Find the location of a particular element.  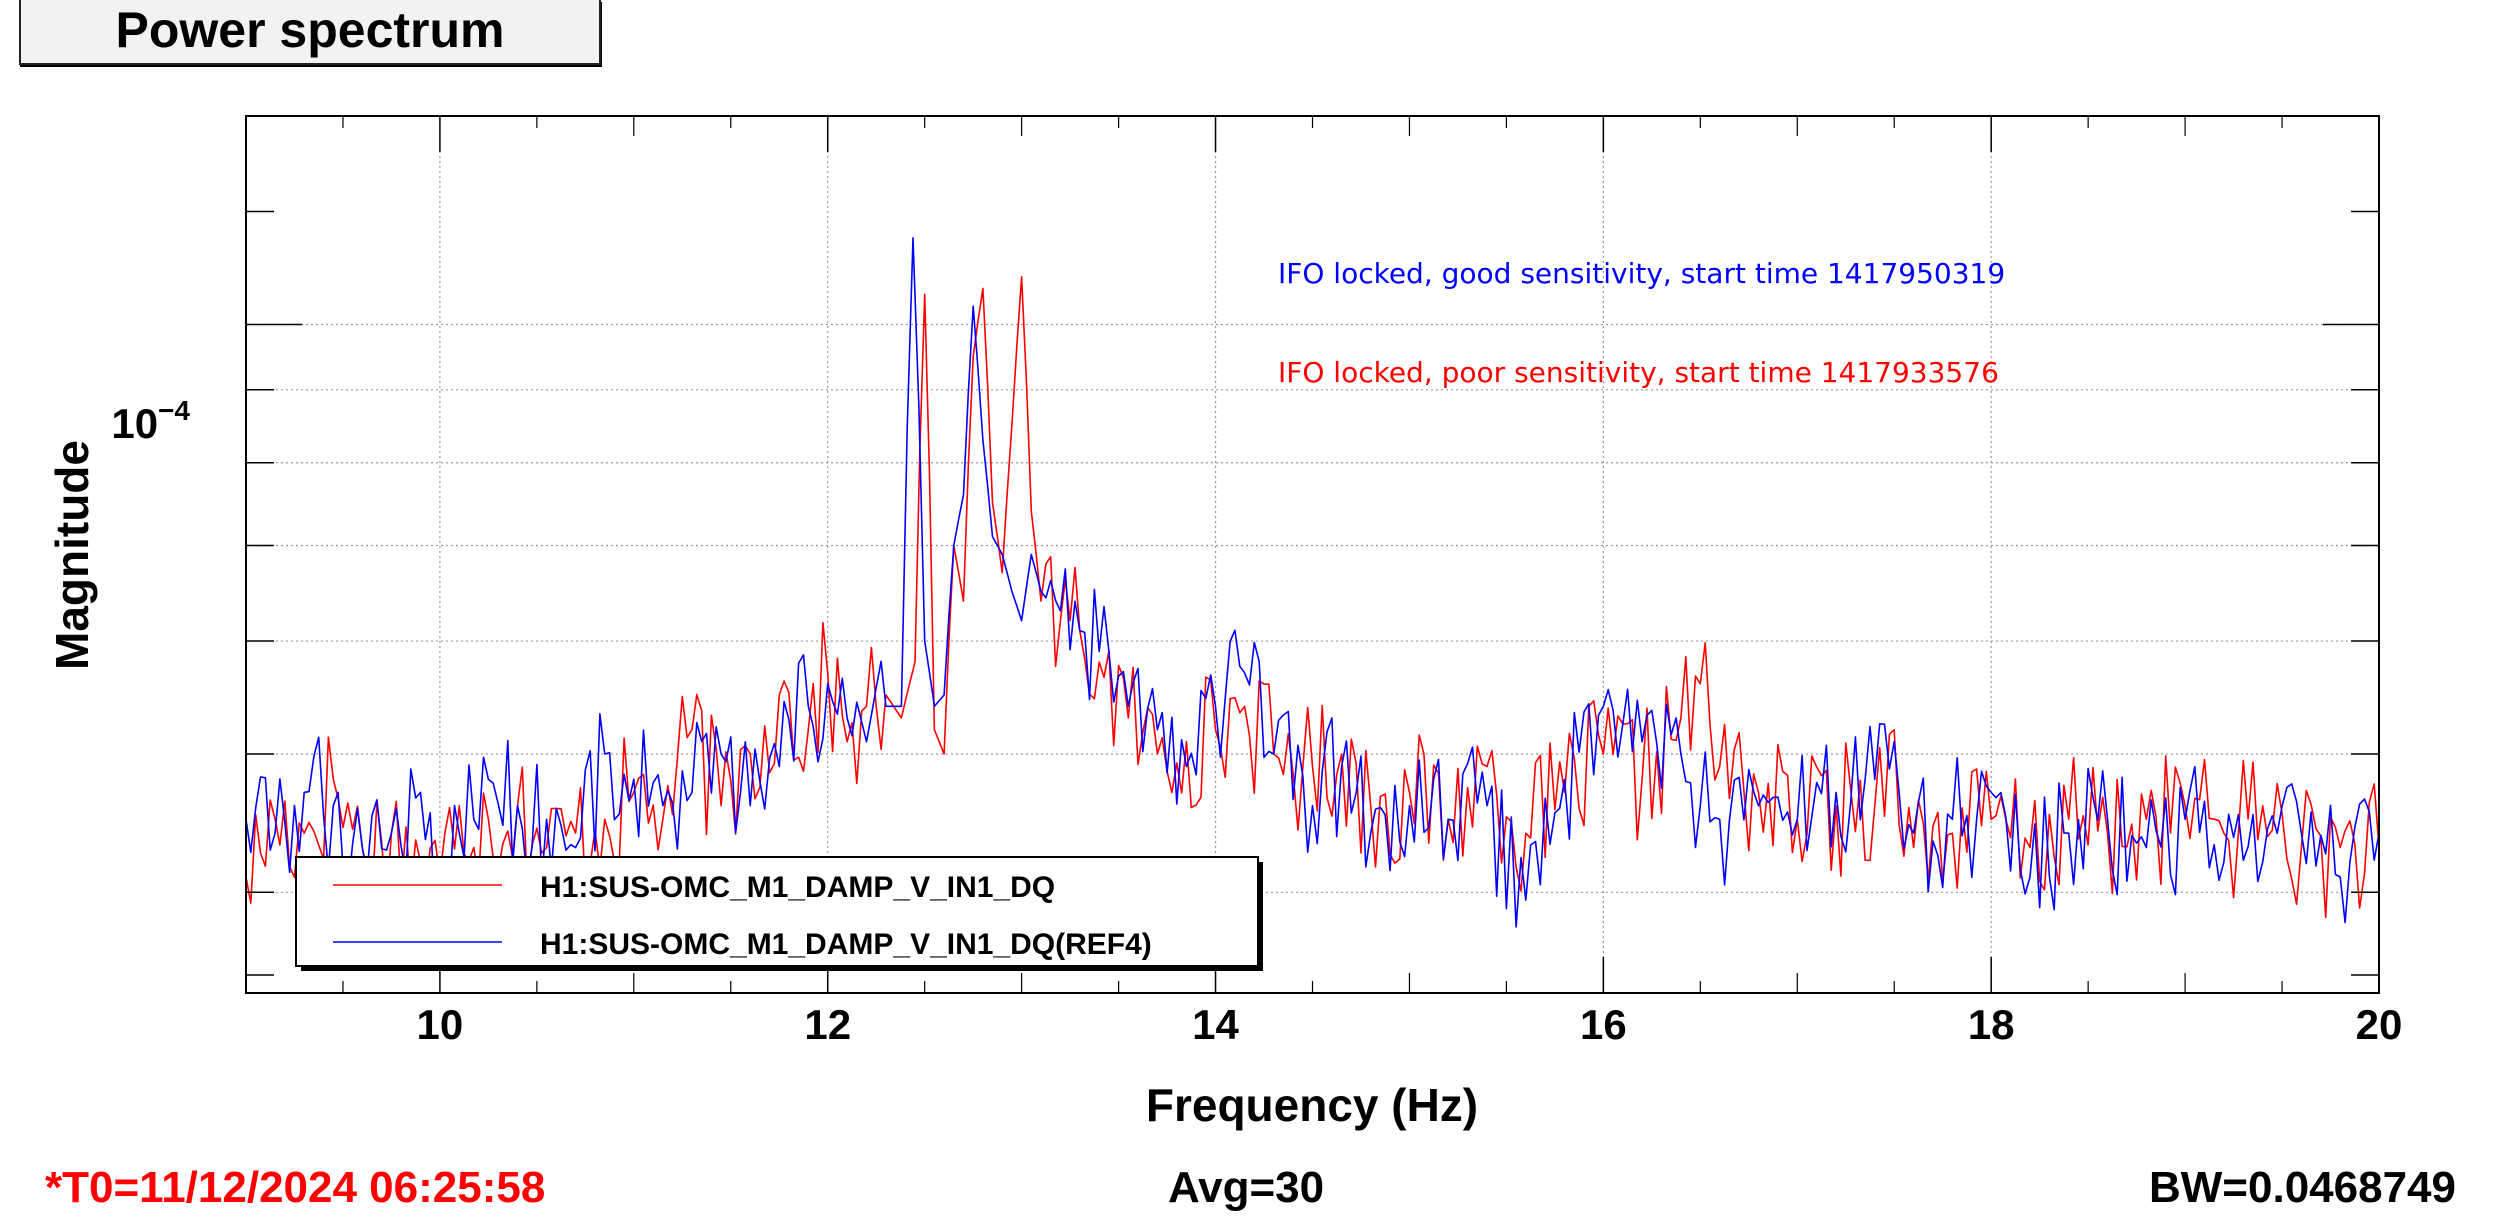

footer-bw: BW=0.0468749 is located at coordinates (2302, 1187).